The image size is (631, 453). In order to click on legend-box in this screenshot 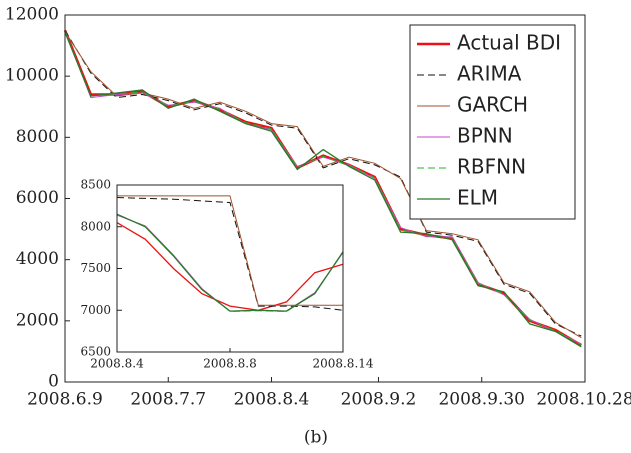, I will do `click(492, 122)`.